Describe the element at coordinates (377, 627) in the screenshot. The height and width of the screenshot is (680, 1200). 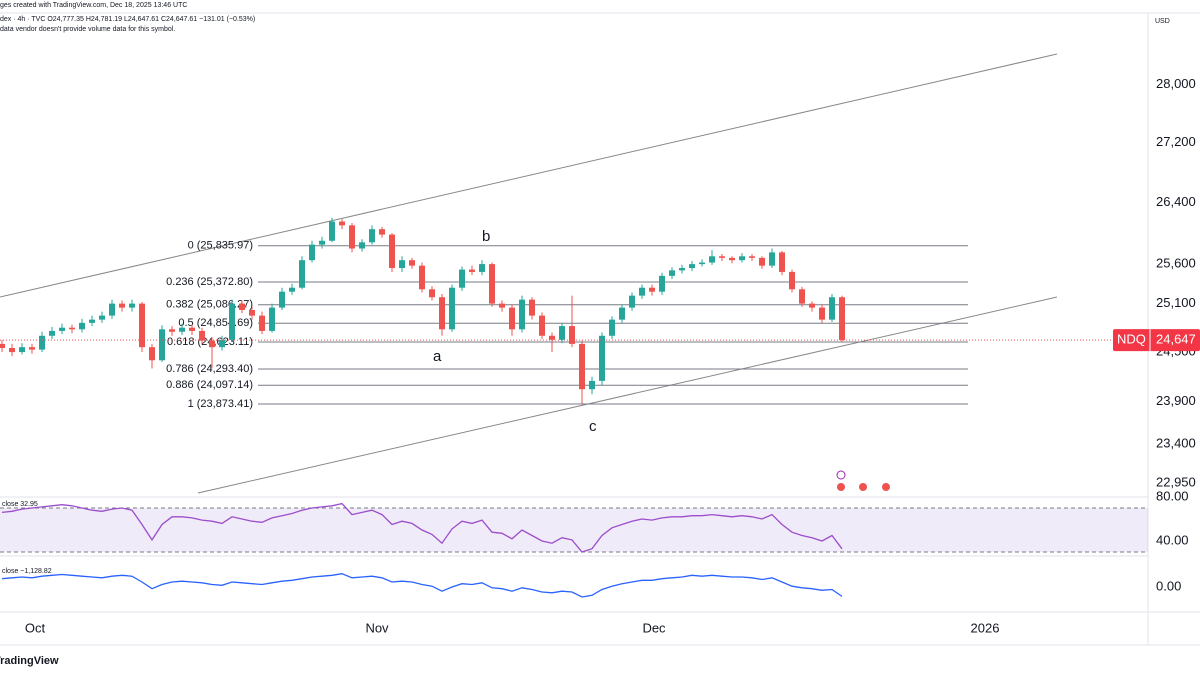
I see `x-tick-label: Nov` at that location.